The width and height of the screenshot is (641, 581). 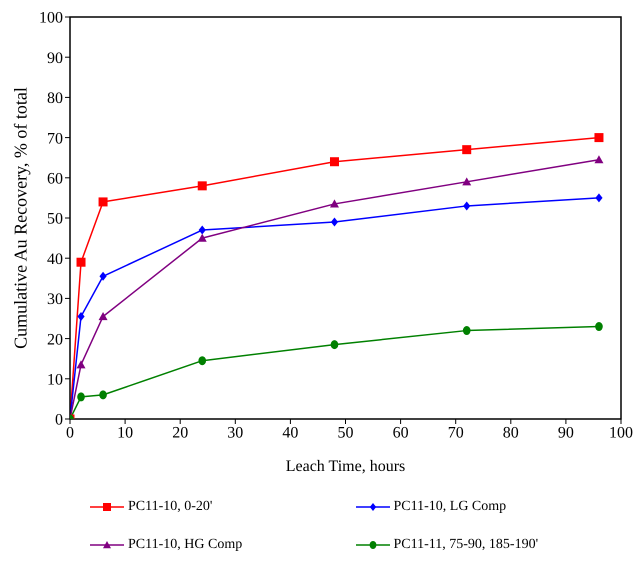 What do you see at coordinates (55, 259) in the screenshot?
I see `y-tick-label: 40` at bounding box center [55, 259].